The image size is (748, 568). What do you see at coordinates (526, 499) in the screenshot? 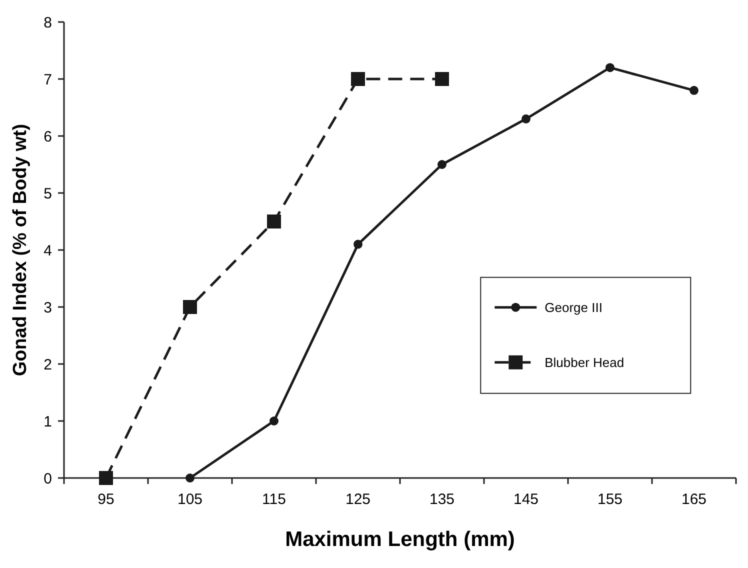
I see `x-tick-label: 145` at bounding box center [526, 499].